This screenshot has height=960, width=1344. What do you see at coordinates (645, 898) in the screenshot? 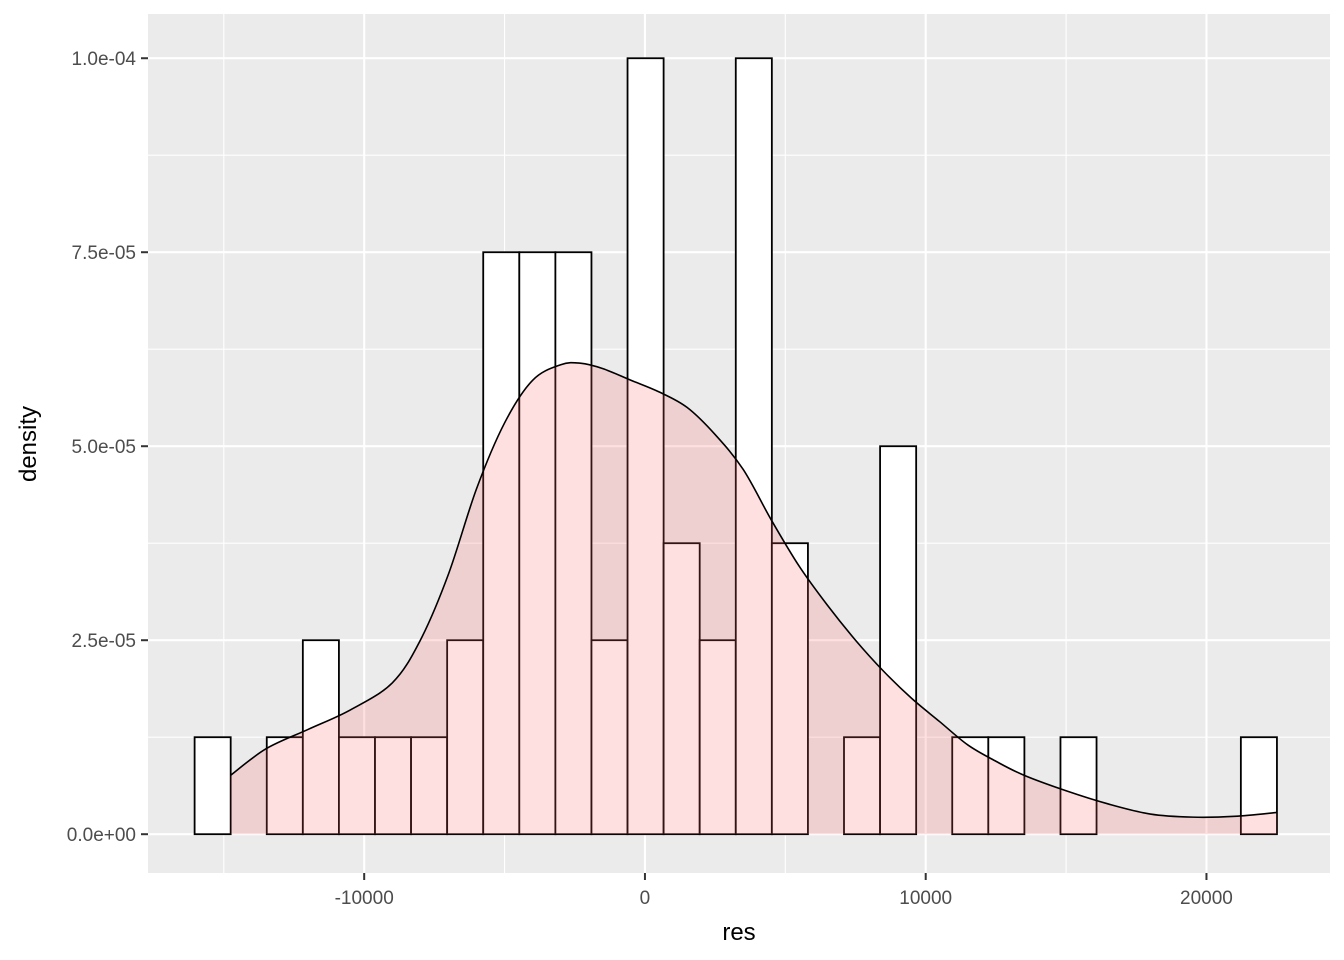
I see `x-tick-label: 0` at bounding box center [645, 898].